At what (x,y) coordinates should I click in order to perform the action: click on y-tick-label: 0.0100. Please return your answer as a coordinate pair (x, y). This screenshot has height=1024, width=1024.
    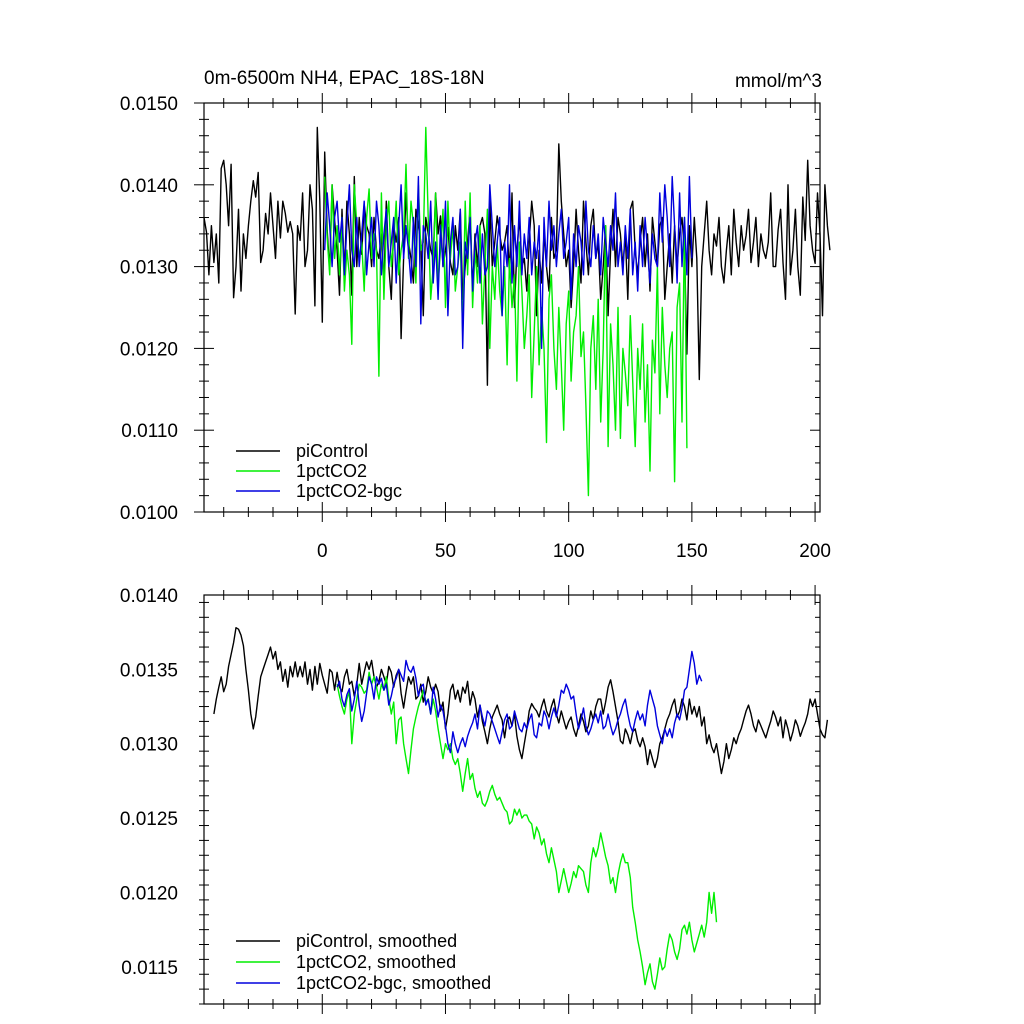
    Looking at the image, I should click on (149, 513).